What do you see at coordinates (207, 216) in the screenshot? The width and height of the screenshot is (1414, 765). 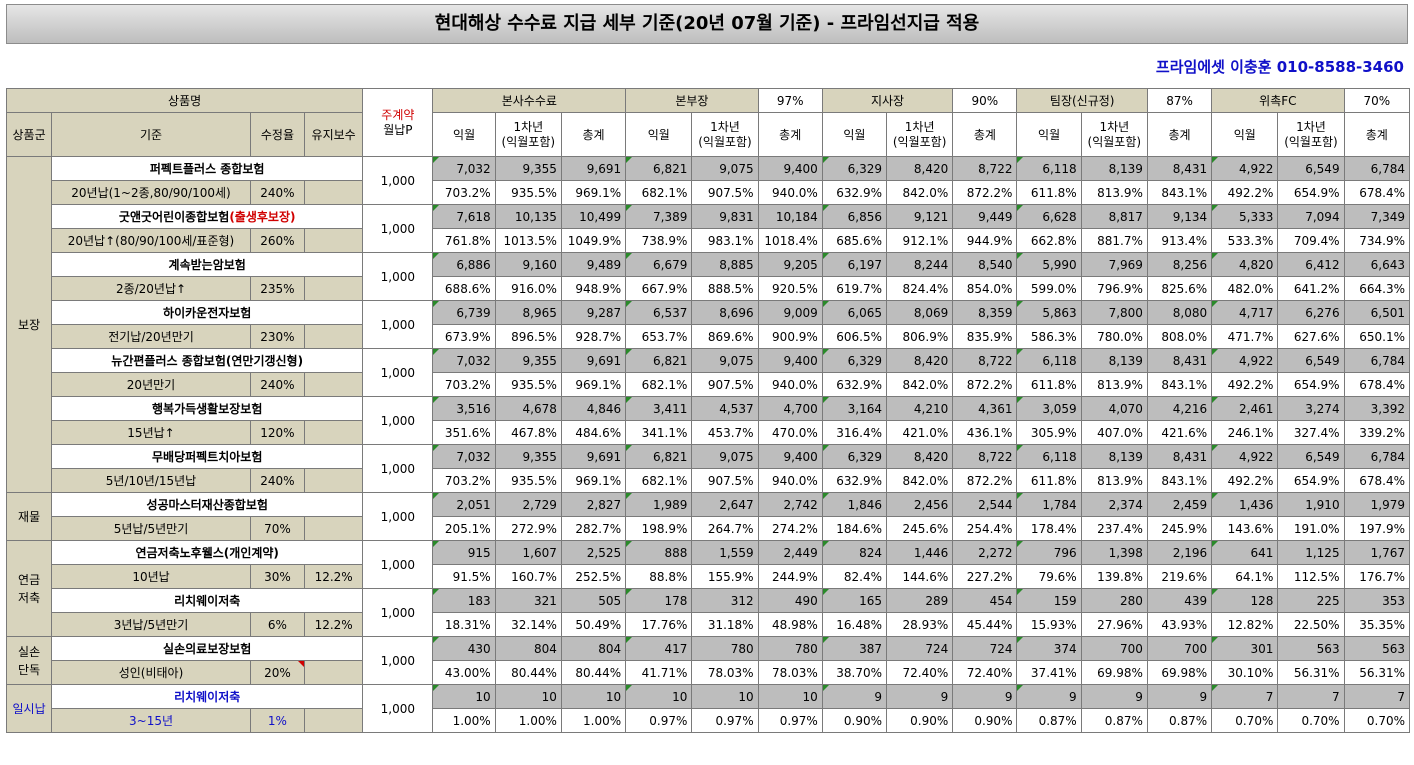 I see `product-name: 굿앤굿어린이종합보험(출생후보장)` at bounding box center [207, 216].